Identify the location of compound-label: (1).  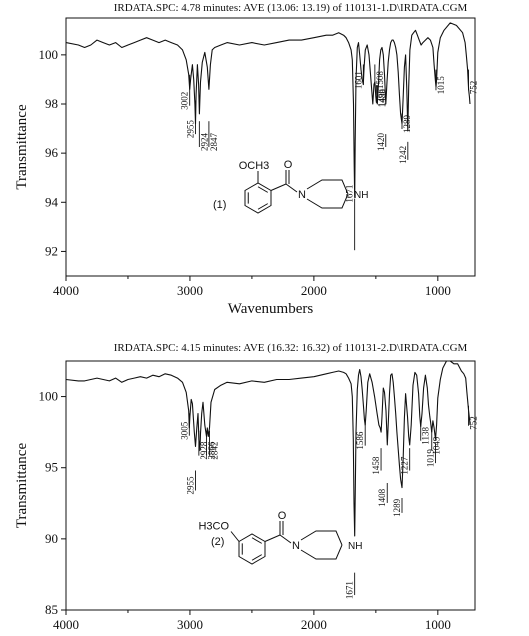
(219, 205).